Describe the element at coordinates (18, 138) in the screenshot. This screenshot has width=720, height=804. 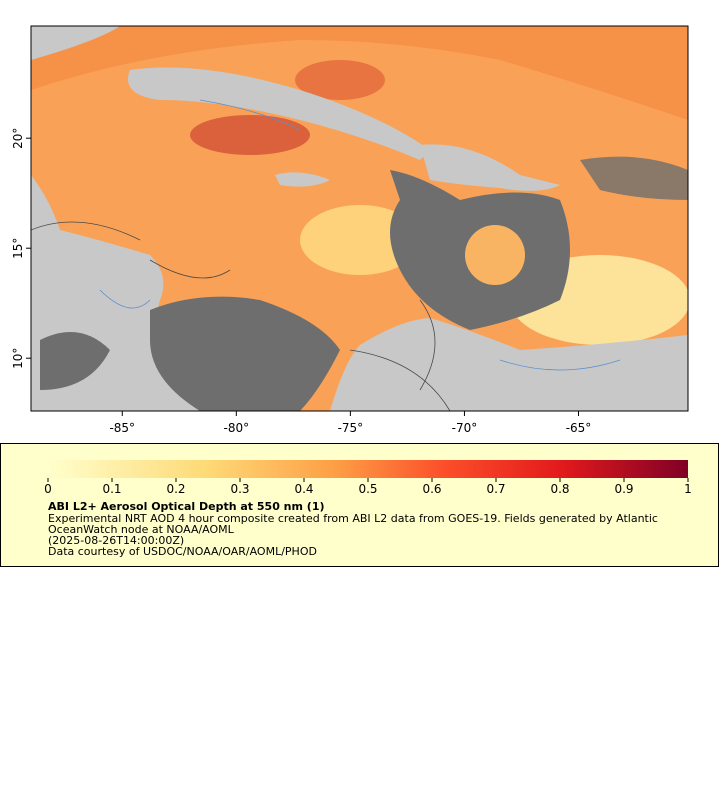
I see `y-tick-label: 20°` at that location.